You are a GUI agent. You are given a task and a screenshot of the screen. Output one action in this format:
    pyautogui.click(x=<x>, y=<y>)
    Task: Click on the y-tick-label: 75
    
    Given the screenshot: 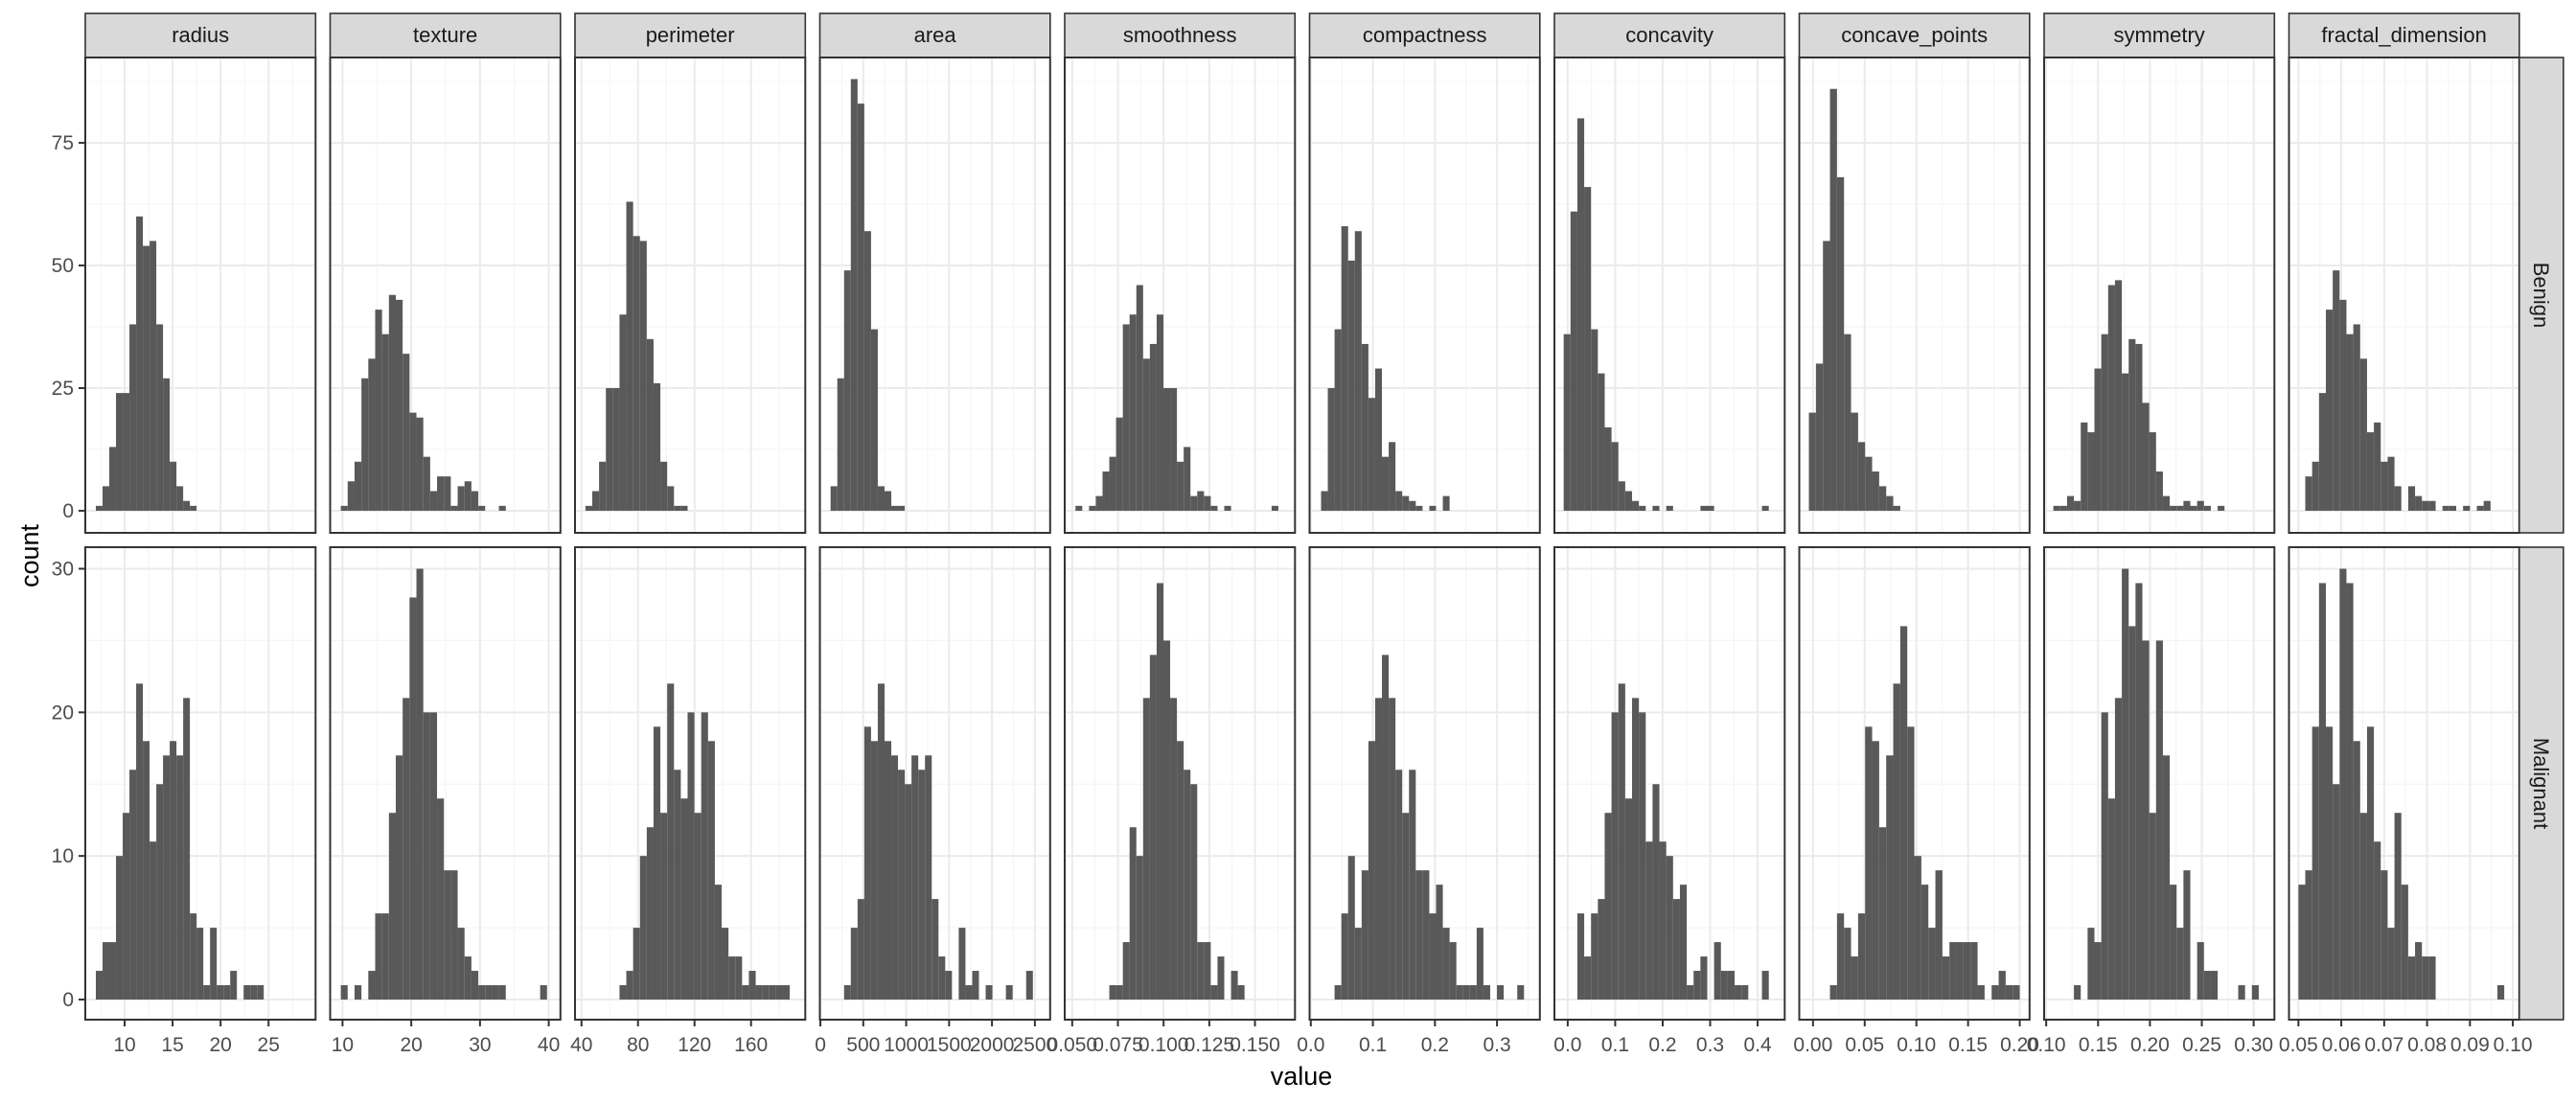 What is the action you would take?
    pyautogui.click(x=63, y=143)
    